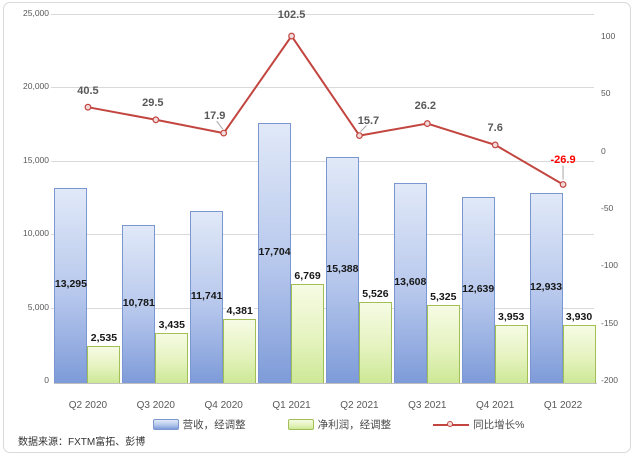 This screenshot has height=460, width=635. Describe the element at coordinates (495, 127) in the screenshot. I see `growth-value-label: 7.6` at that location.